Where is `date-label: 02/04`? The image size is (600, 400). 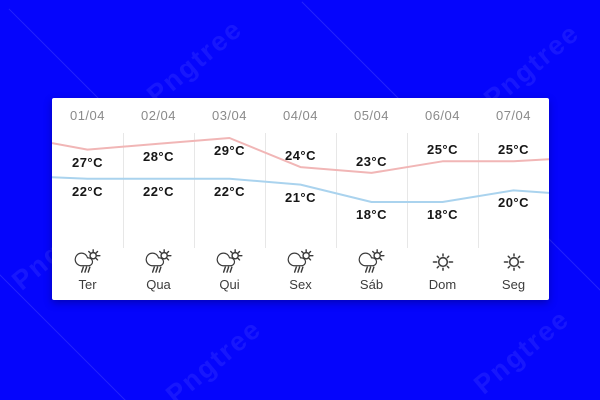 date-label: 02/04 is located at coordinates (158, 115).